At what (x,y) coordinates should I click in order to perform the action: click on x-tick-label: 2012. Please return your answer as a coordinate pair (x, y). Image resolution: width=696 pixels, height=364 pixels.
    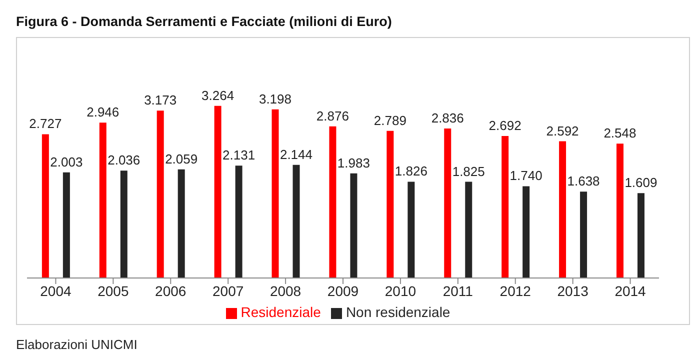
    Looking at the image, I should click on (516, 290).